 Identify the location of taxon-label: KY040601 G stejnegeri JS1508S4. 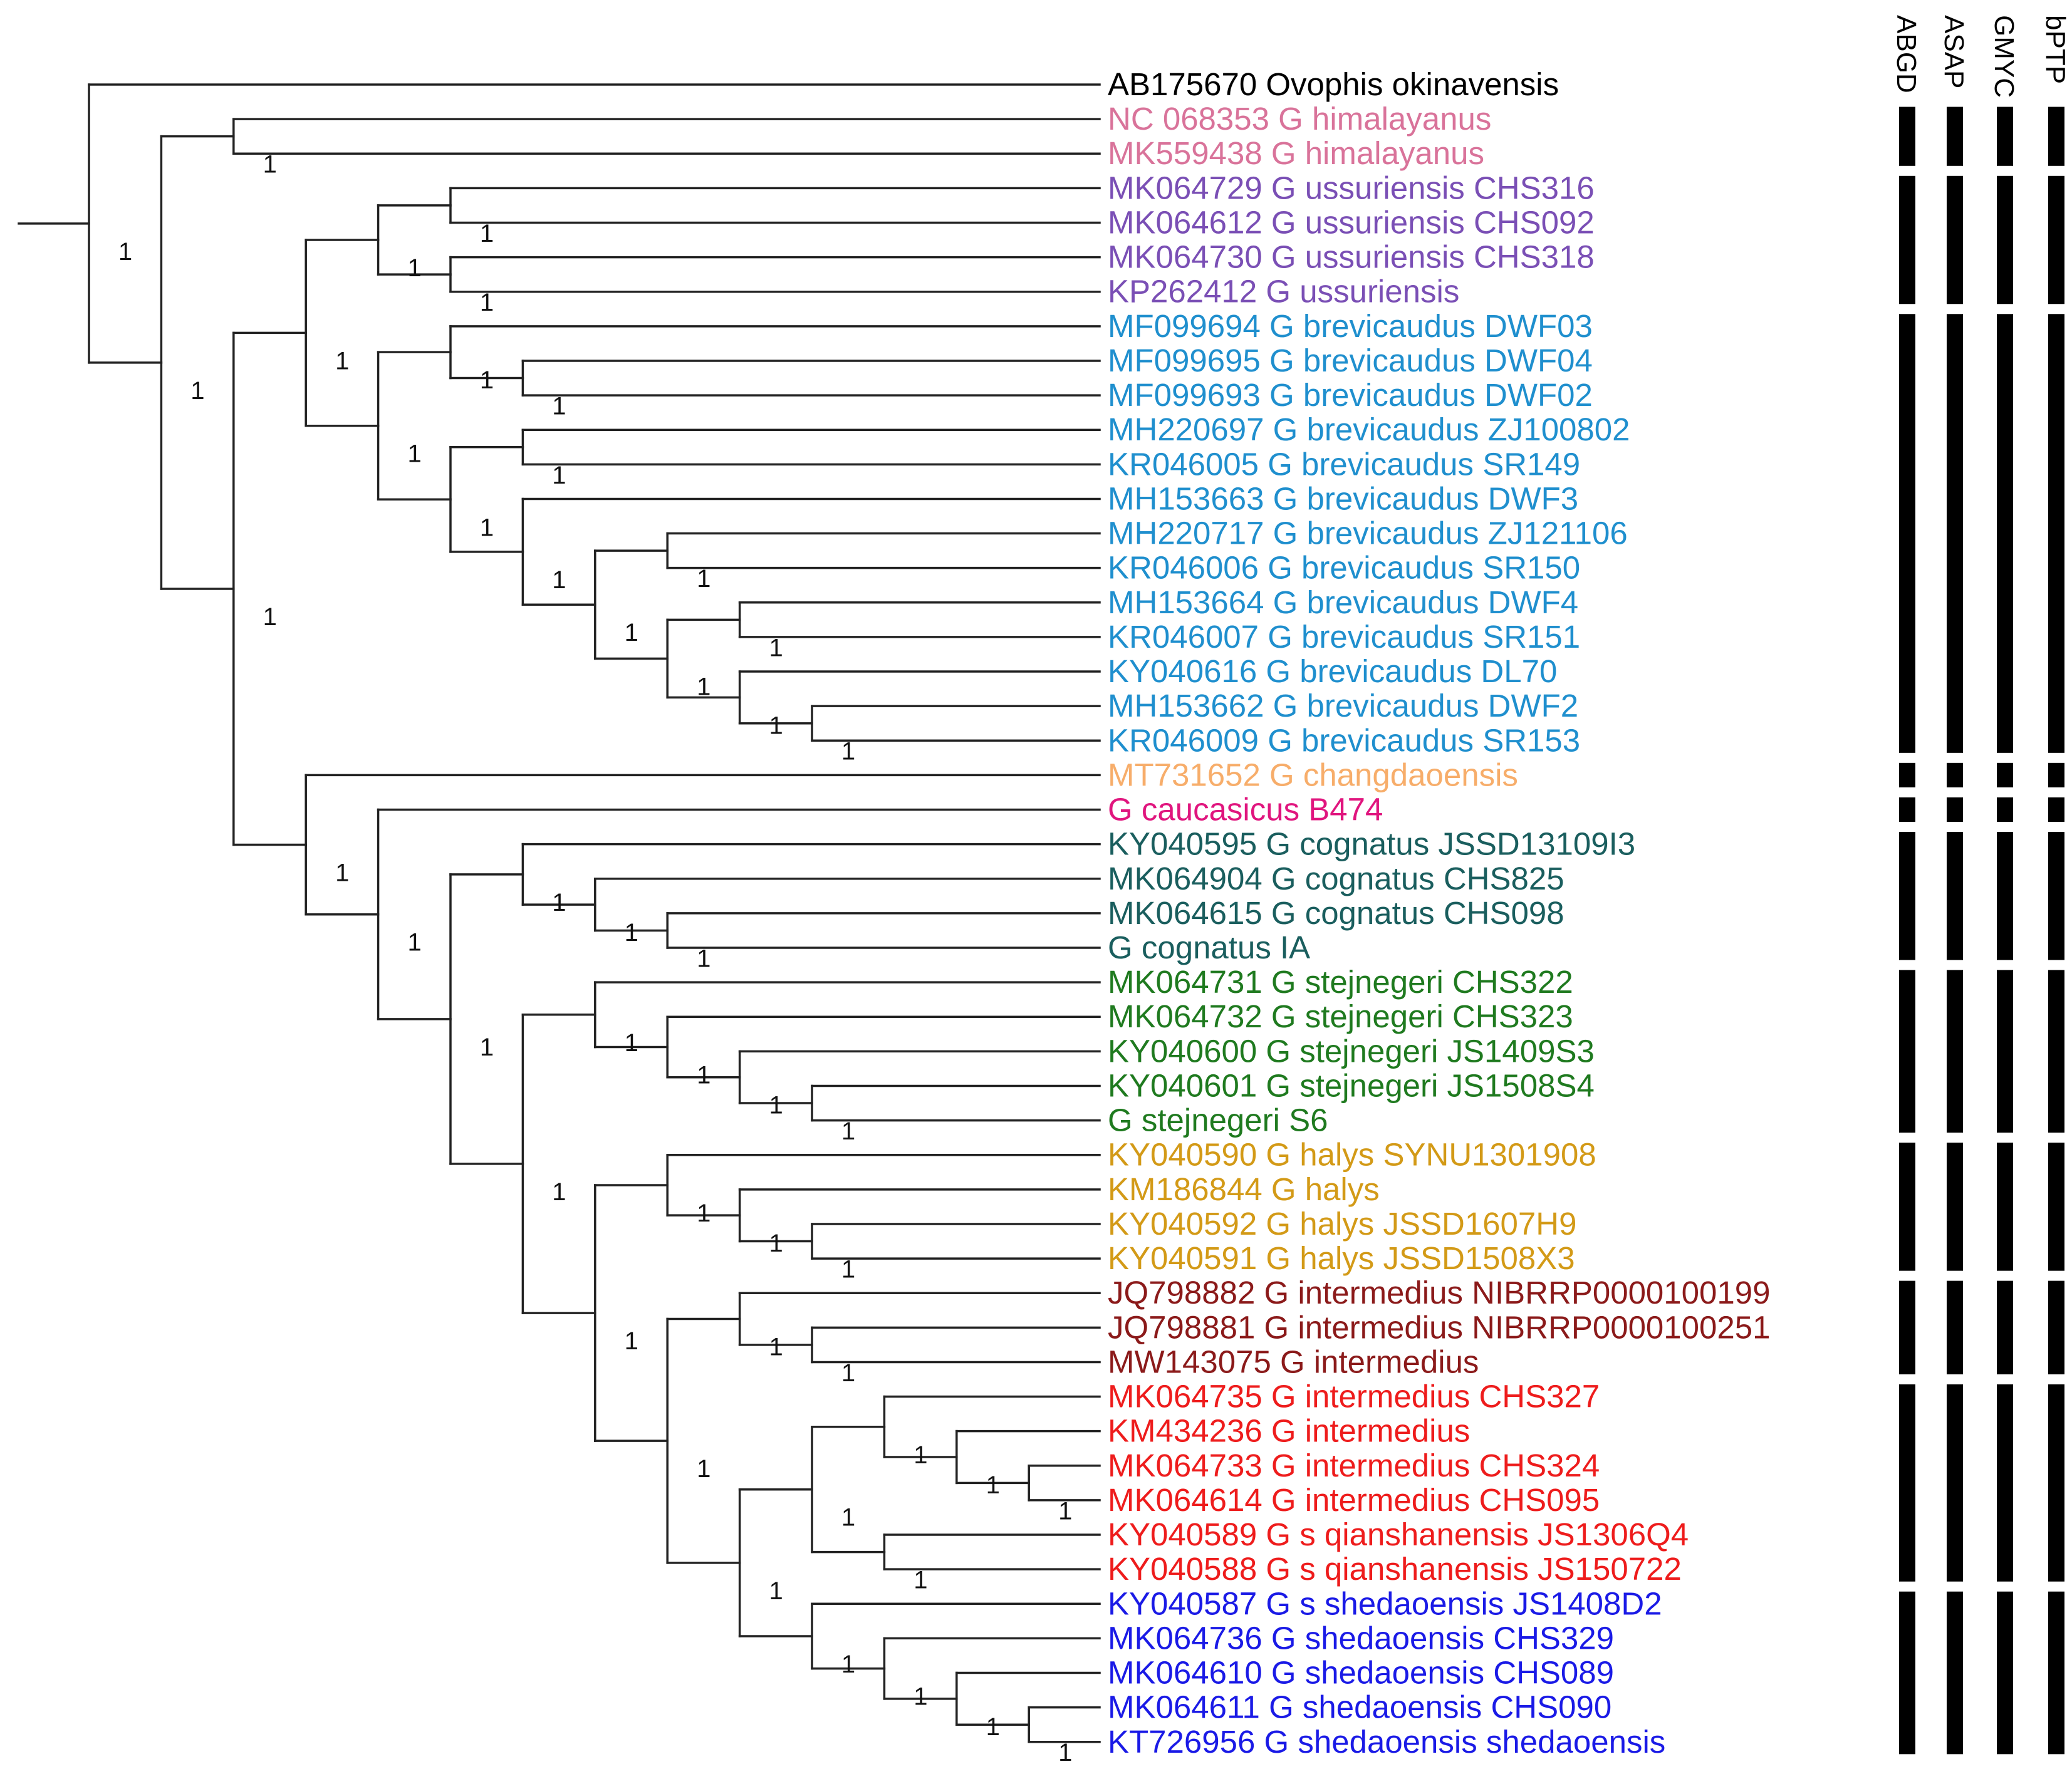
(1351, 1085).